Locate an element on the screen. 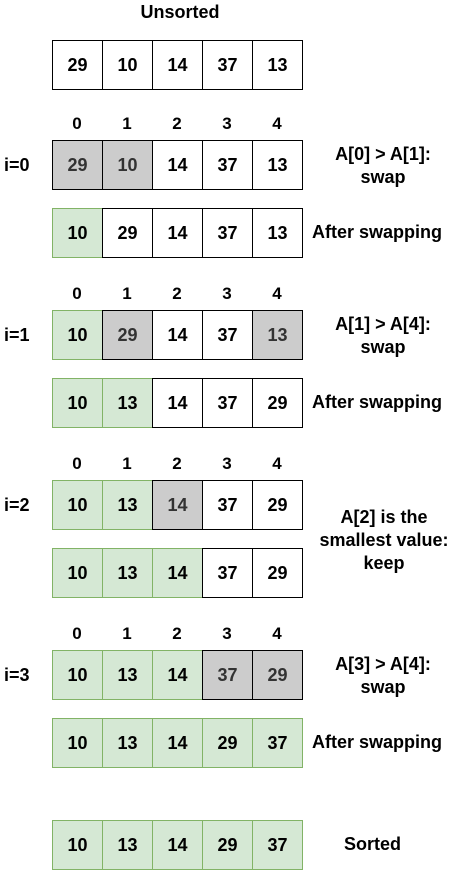 This screenshot has width=462, height=879. iteration-label: i=1 is located at coordinates (17, 335).